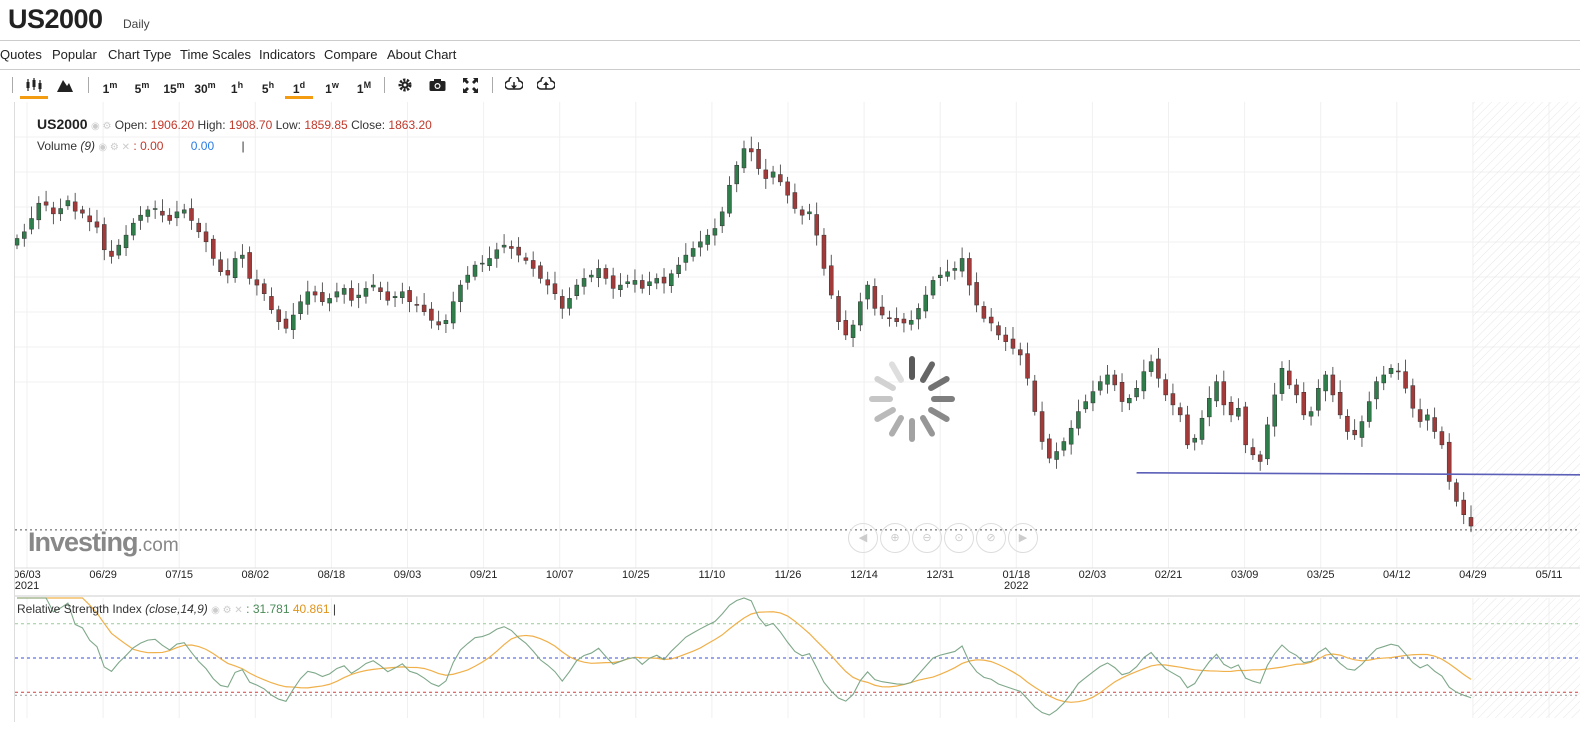 The image size is (1580, 738). What do you see at coordinates (1358, 474) in the screenshot?
I see `support-trendline` at bounding box center [1358, 474].